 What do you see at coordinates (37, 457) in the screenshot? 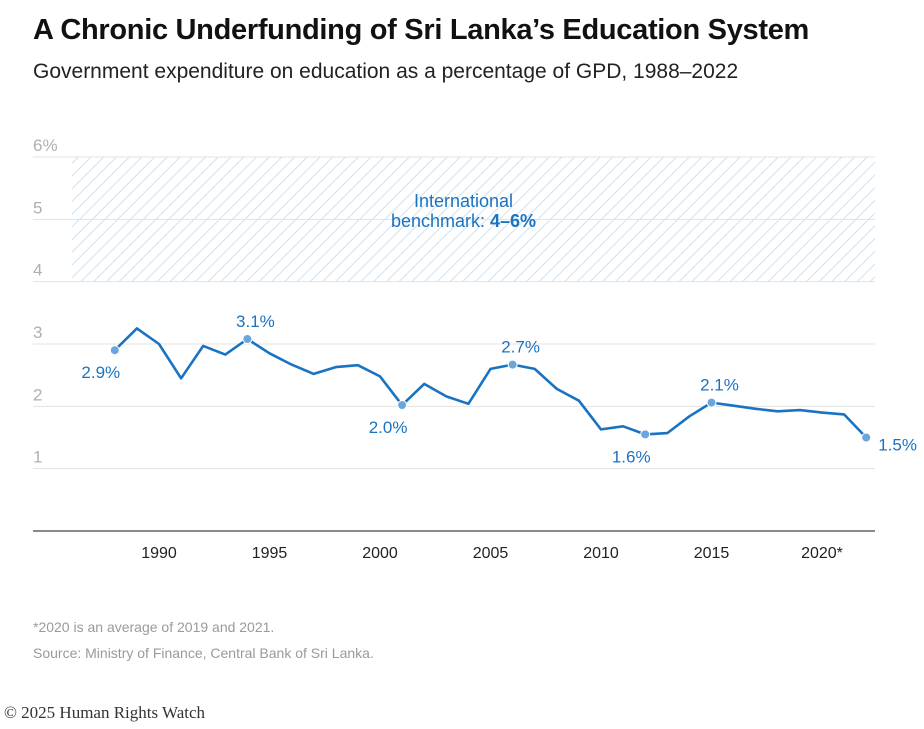
I see `y-tick-label: 1` at bounding box center [37, 457].